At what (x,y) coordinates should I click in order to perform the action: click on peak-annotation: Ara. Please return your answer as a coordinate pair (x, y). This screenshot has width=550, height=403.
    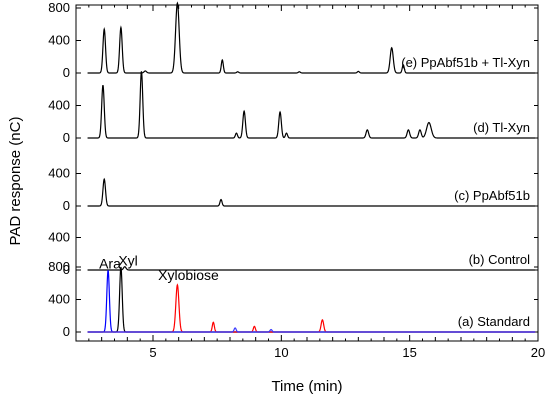
    Looking at the image, I should click on (110, 264).